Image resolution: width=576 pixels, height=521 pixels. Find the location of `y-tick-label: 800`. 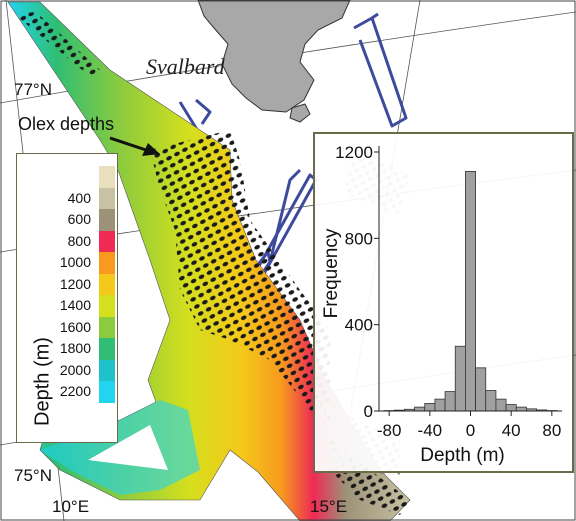

y-tick-label: 800 is located at coordinates (359, 238).